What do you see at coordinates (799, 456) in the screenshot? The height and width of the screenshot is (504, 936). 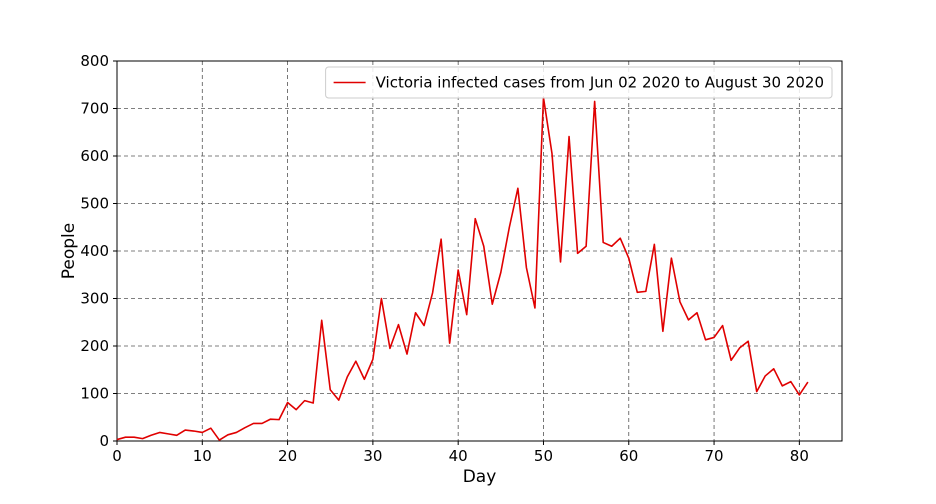 I see `x-tick-label: 80` at bounding box center [799, 456].